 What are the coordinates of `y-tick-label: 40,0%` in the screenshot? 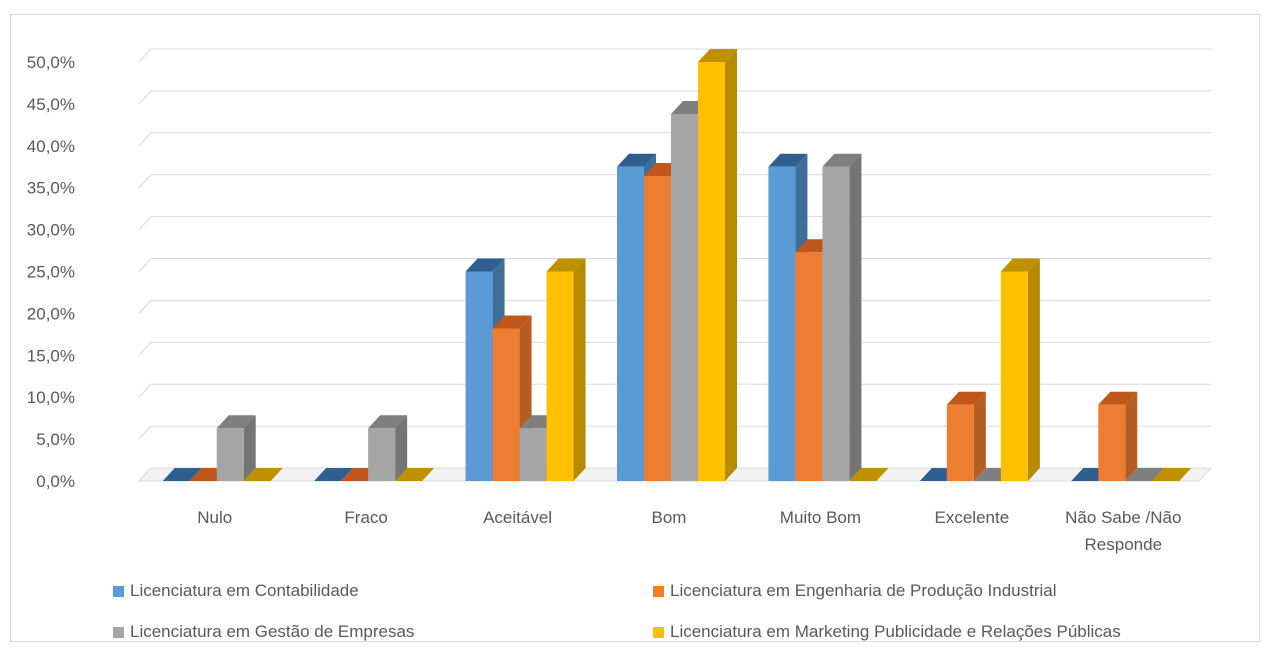 It's located at (51, 146).